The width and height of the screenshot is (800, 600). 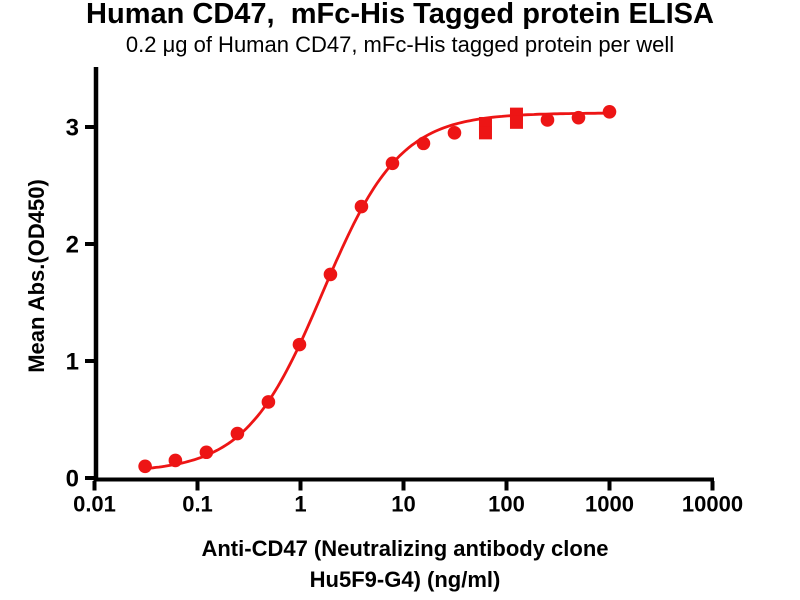 I want to click on x-axis-label-line2: Hu5F9-G4) (ng/ml), so click(x=405, y=579).